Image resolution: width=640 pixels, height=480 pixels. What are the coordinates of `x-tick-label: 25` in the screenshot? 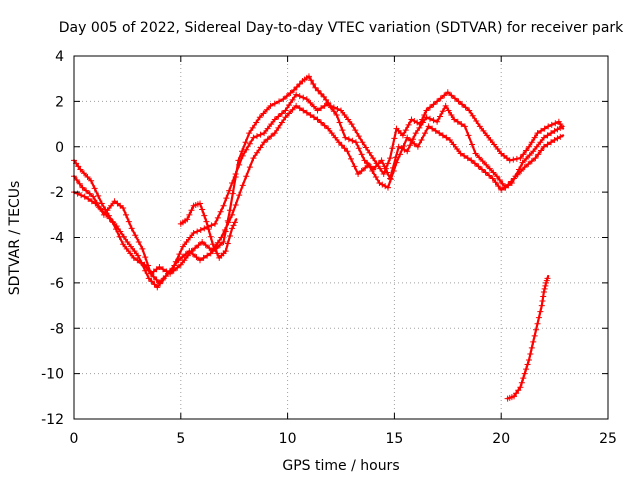 It's located at (608, 439).